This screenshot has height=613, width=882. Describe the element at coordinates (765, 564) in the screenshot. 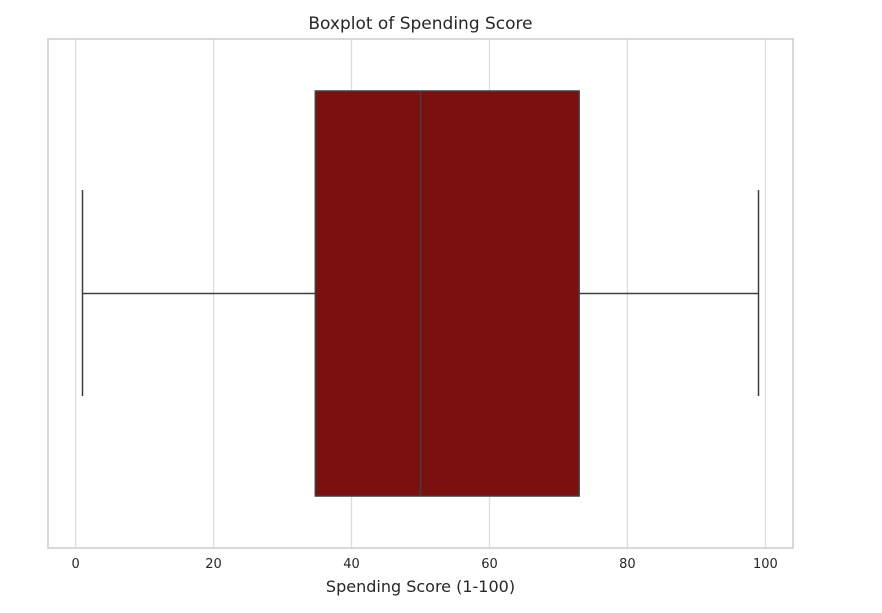

I see `x-tick-label-100: 100` at that location.